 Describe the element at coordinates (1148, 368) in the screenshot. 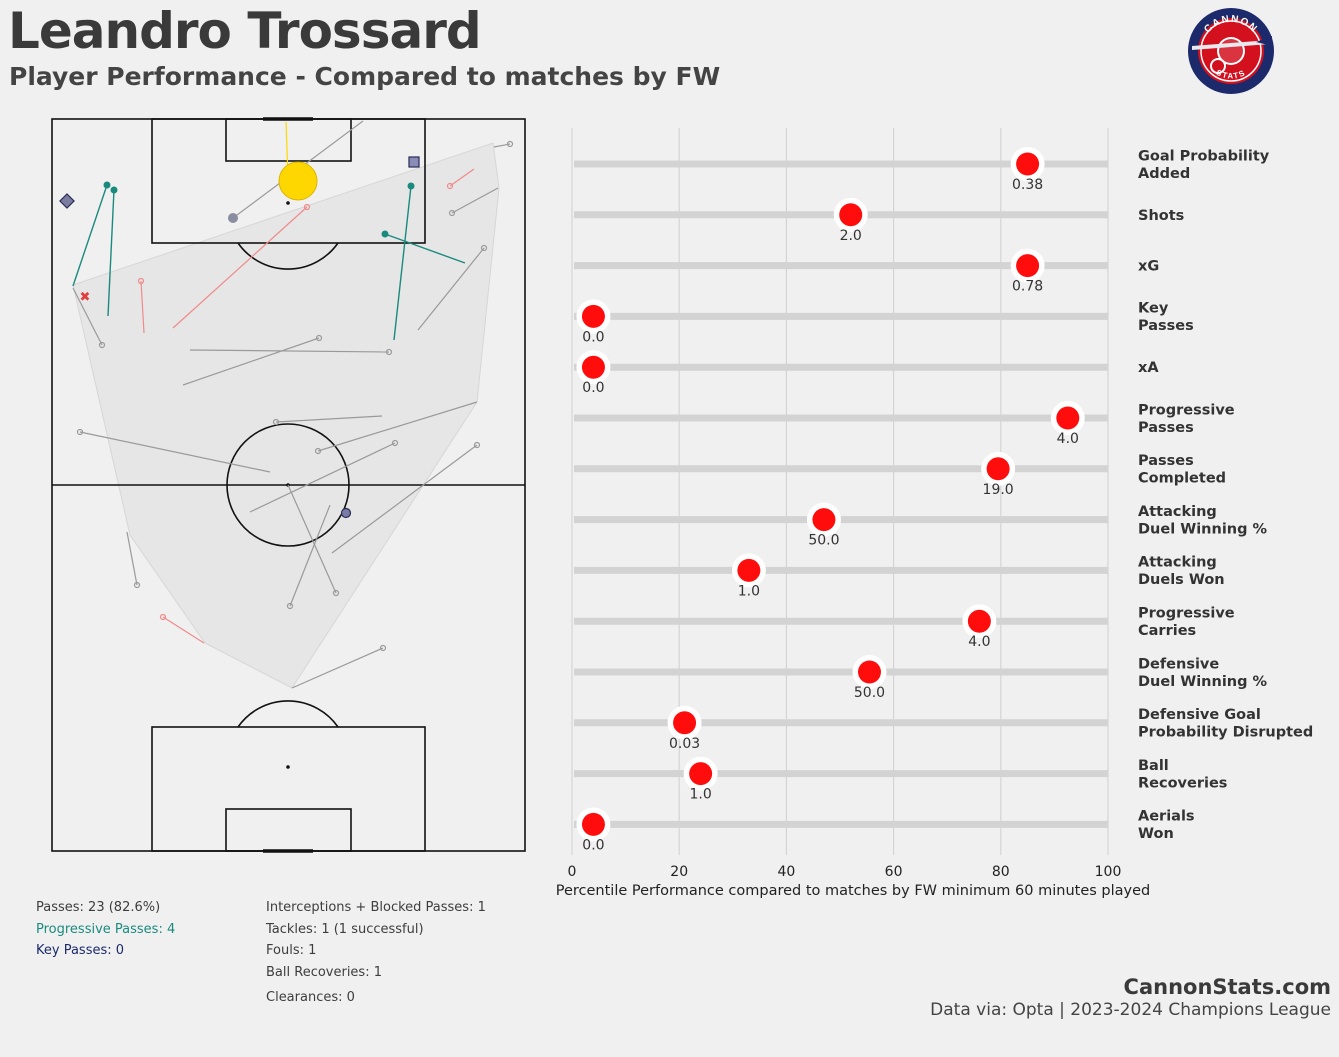

I see `metric-label: xA` at that location.